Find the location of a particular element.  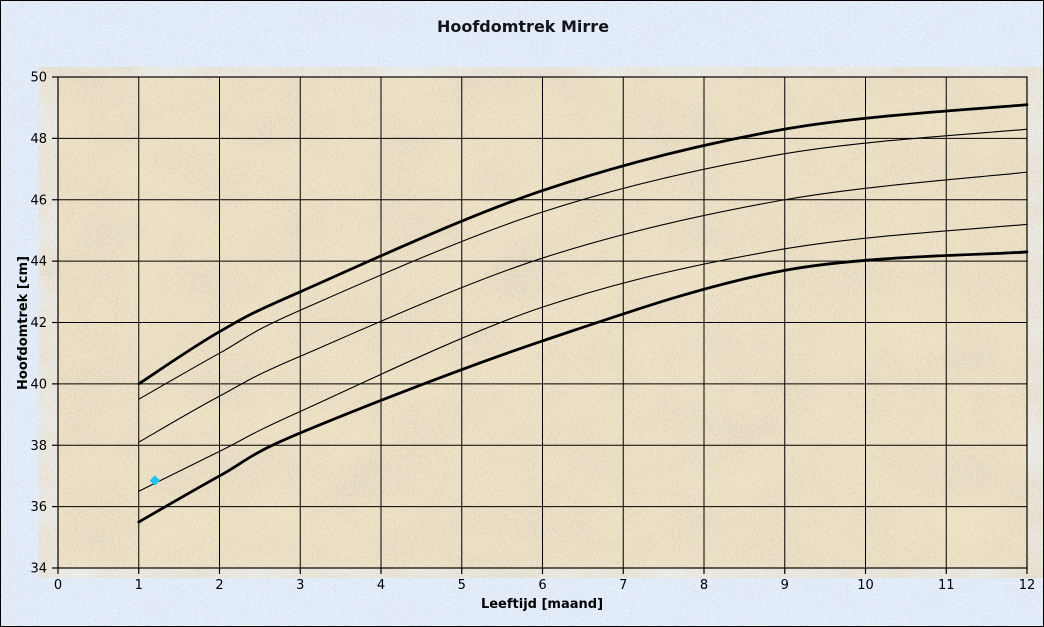

y-tick-label: 36 is located at coordinates (38, 507).